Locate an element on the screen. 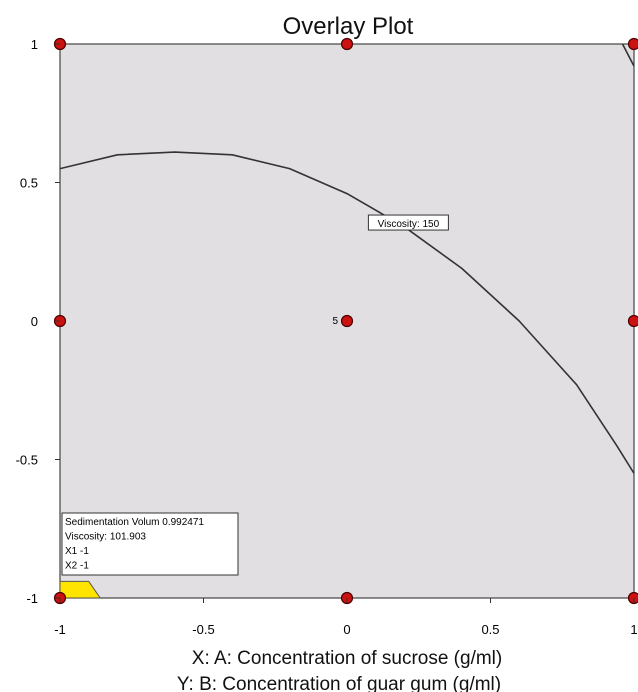 Image resolution: width=638 pixels, height=692 pixels. y-tick-label: 0.5 is located at coordinates (29, 183).